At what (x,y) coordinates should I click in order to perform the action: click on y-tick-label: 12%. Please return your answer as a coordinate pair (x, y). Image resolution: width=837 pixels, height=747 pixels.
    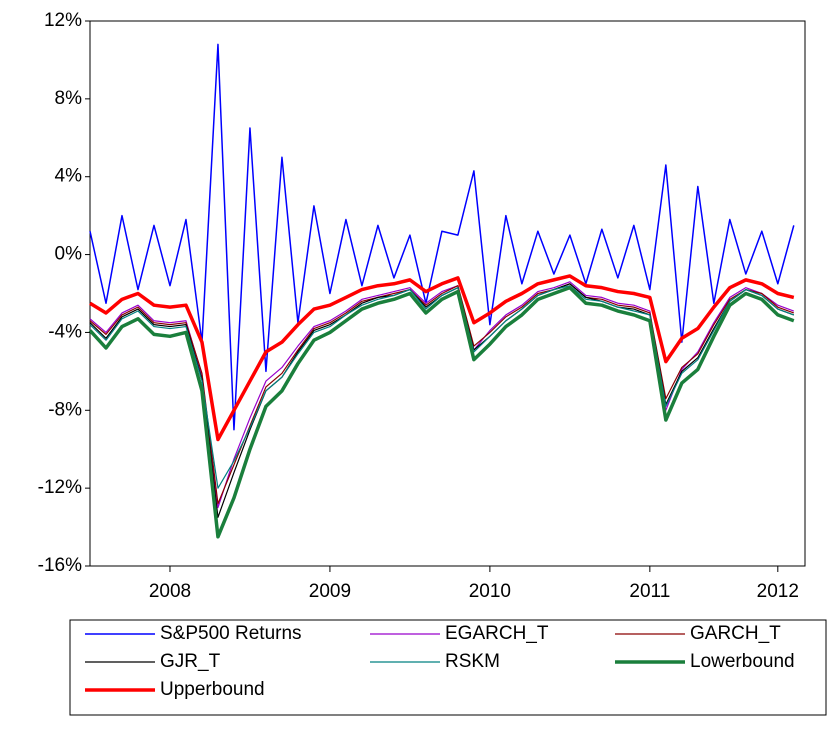
    Looking at the image, I should click on (63, 20).